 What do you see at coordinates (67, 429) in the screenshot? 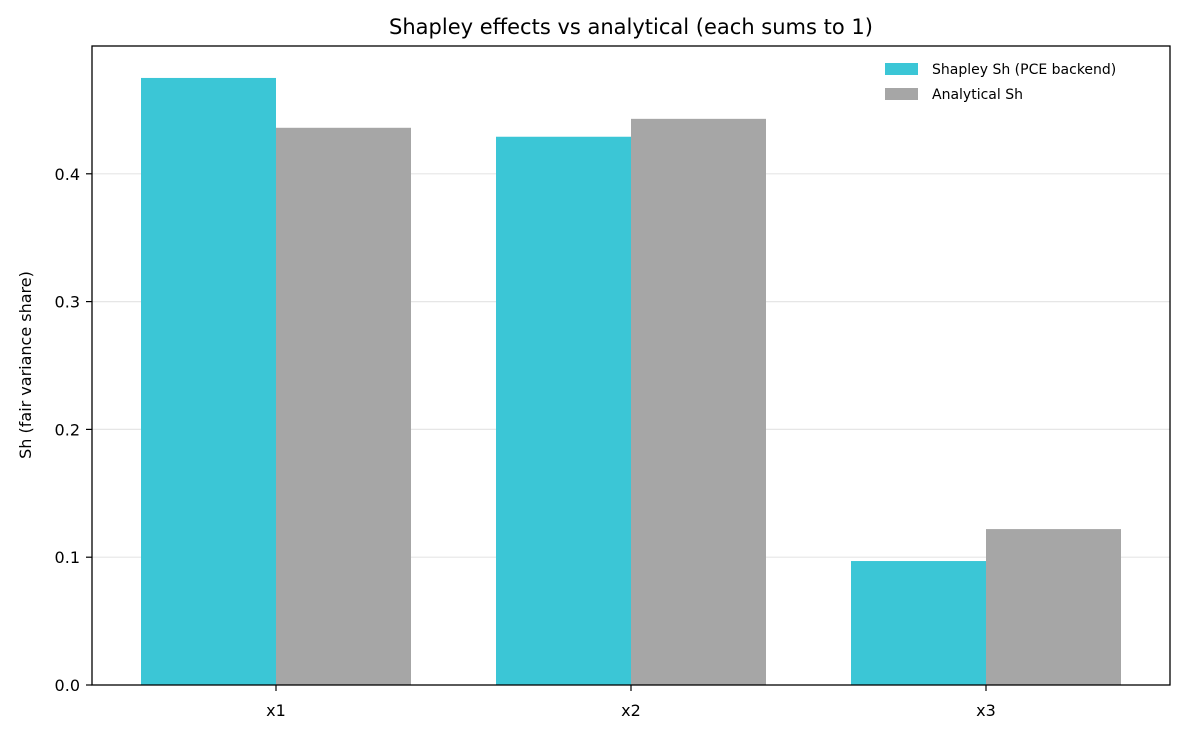
I see `y-tick-label: 0.2` at bounding box center [67, 429].